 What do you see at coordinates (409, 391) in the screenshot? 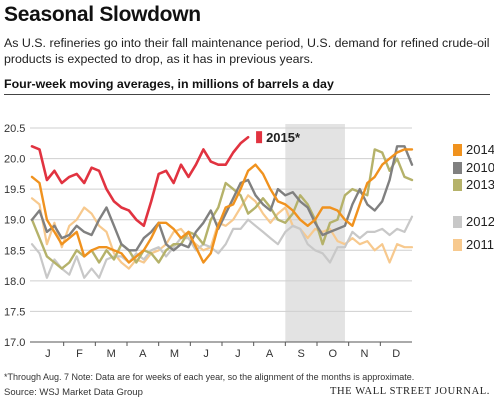
I see `publisher-logo: THE WALL STREET JOURNAL.` at bounding box center [409, 391].